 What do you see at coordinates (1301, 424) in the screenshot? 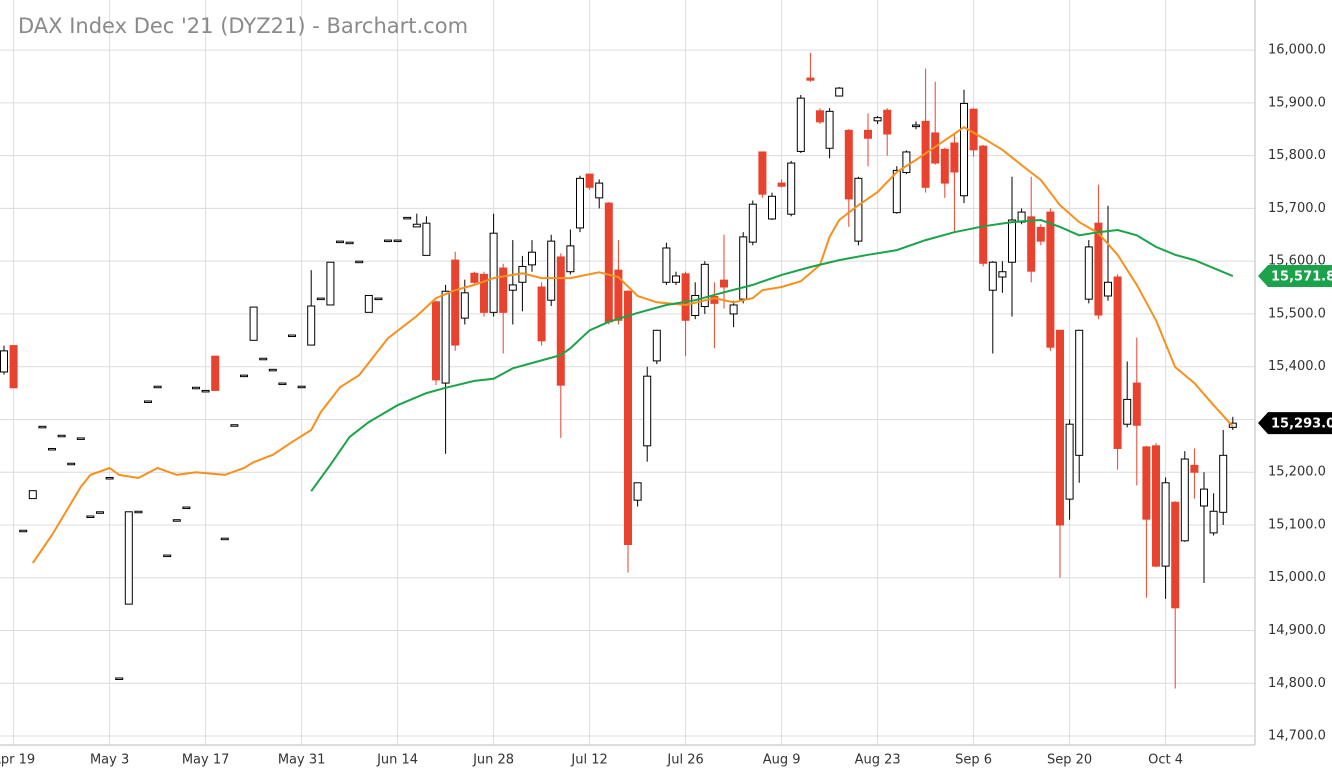
I see `price-tag-label: 15,293.0` at bounding box center [1301, 424].